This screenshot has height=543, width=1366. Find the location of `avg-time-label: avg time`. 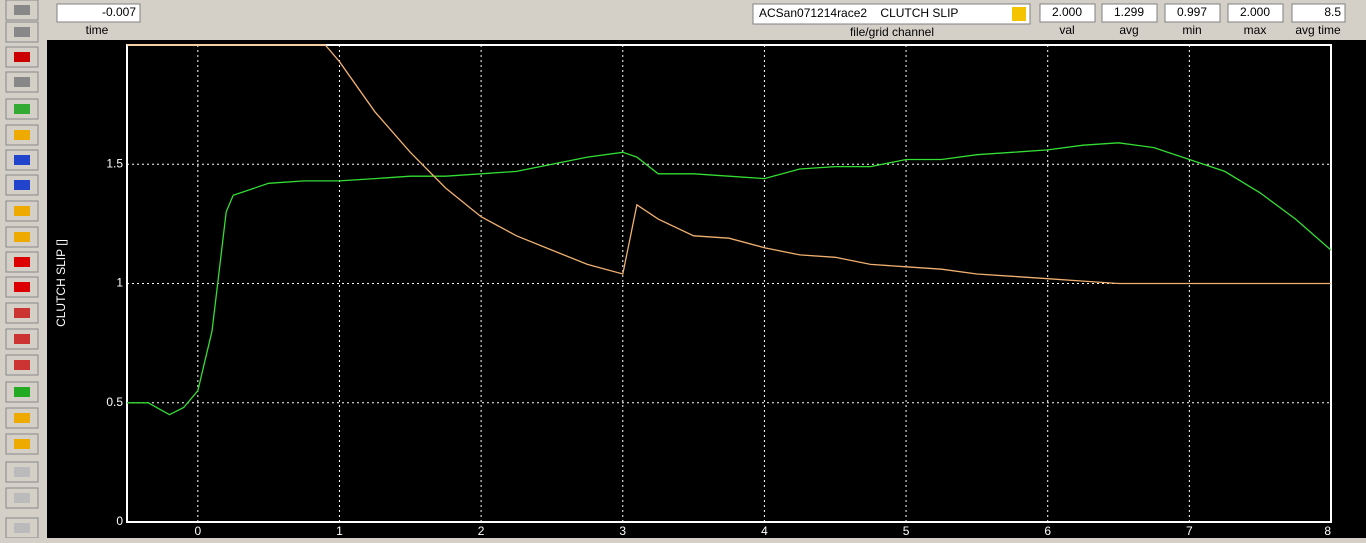

avg-time-label: avg time is located at coordinates (1318, 30).